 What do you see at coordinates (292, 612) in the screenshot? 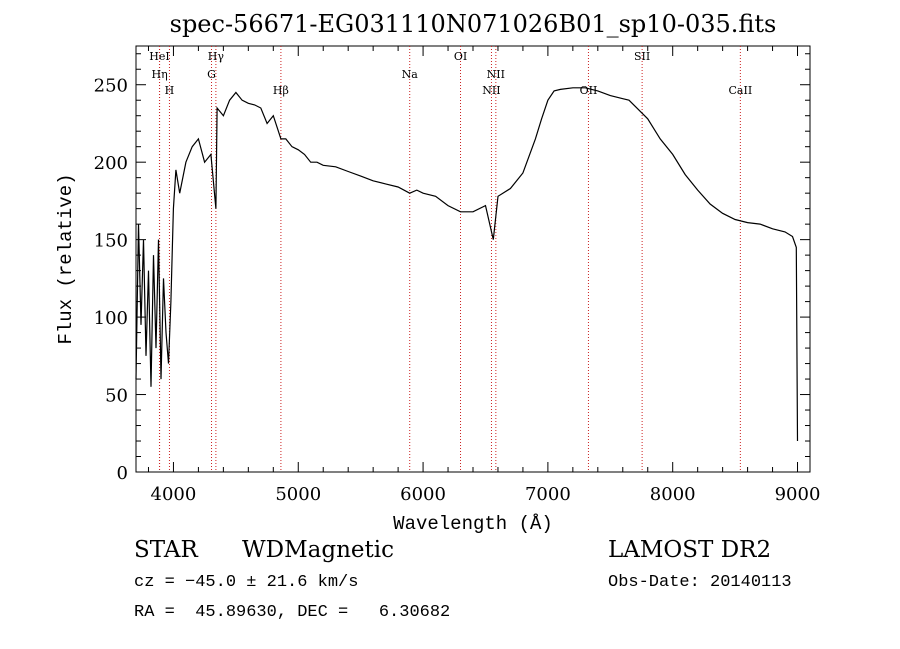
I see `sky-coordinates: RA = 45.89630, DEC = 6.30682` at bounding box center [292, 612].